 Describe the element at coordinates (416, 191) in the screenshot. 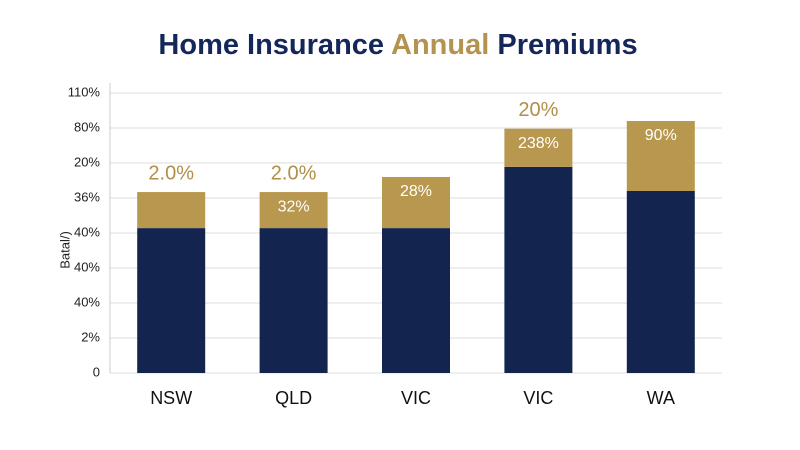

I see `data-label: 28%` at that location.